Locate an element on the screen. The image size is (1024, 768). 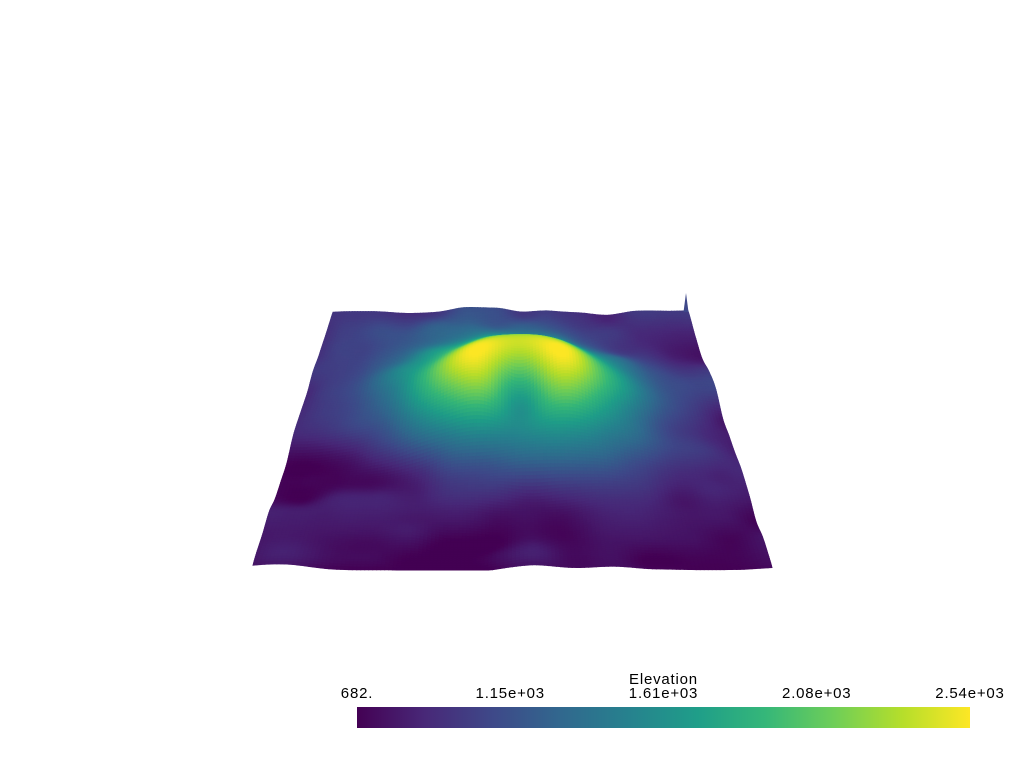
scalar-bar-ticks: 682. 1.15e+03 1.61e+03 2.08e+03 2.54e+03 is located at coordinates (672, 693).